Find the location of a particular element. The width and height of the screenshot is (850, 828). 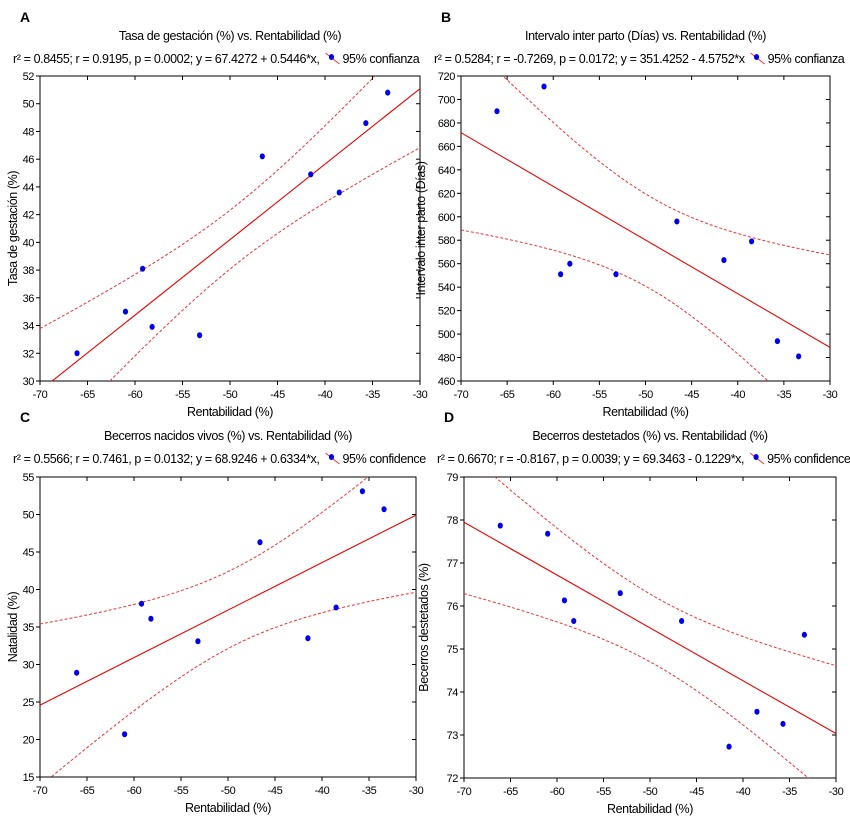

panel-letter: D is located at coordinates (449, 417).